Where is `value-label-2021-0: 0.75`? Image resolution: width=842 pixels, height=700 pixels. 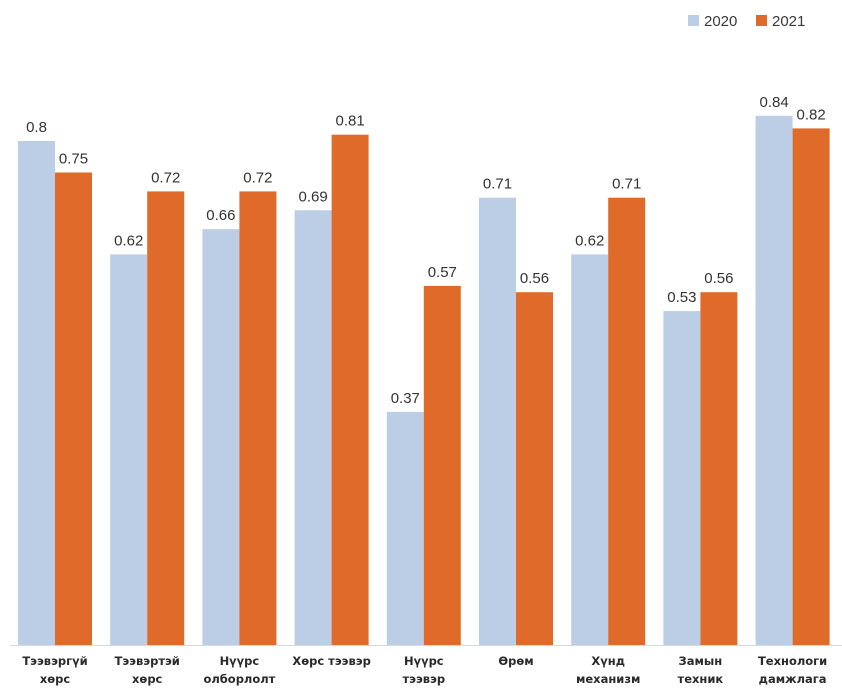
value-label-2021-0: 0.75 is located at coordinates (73, 159).